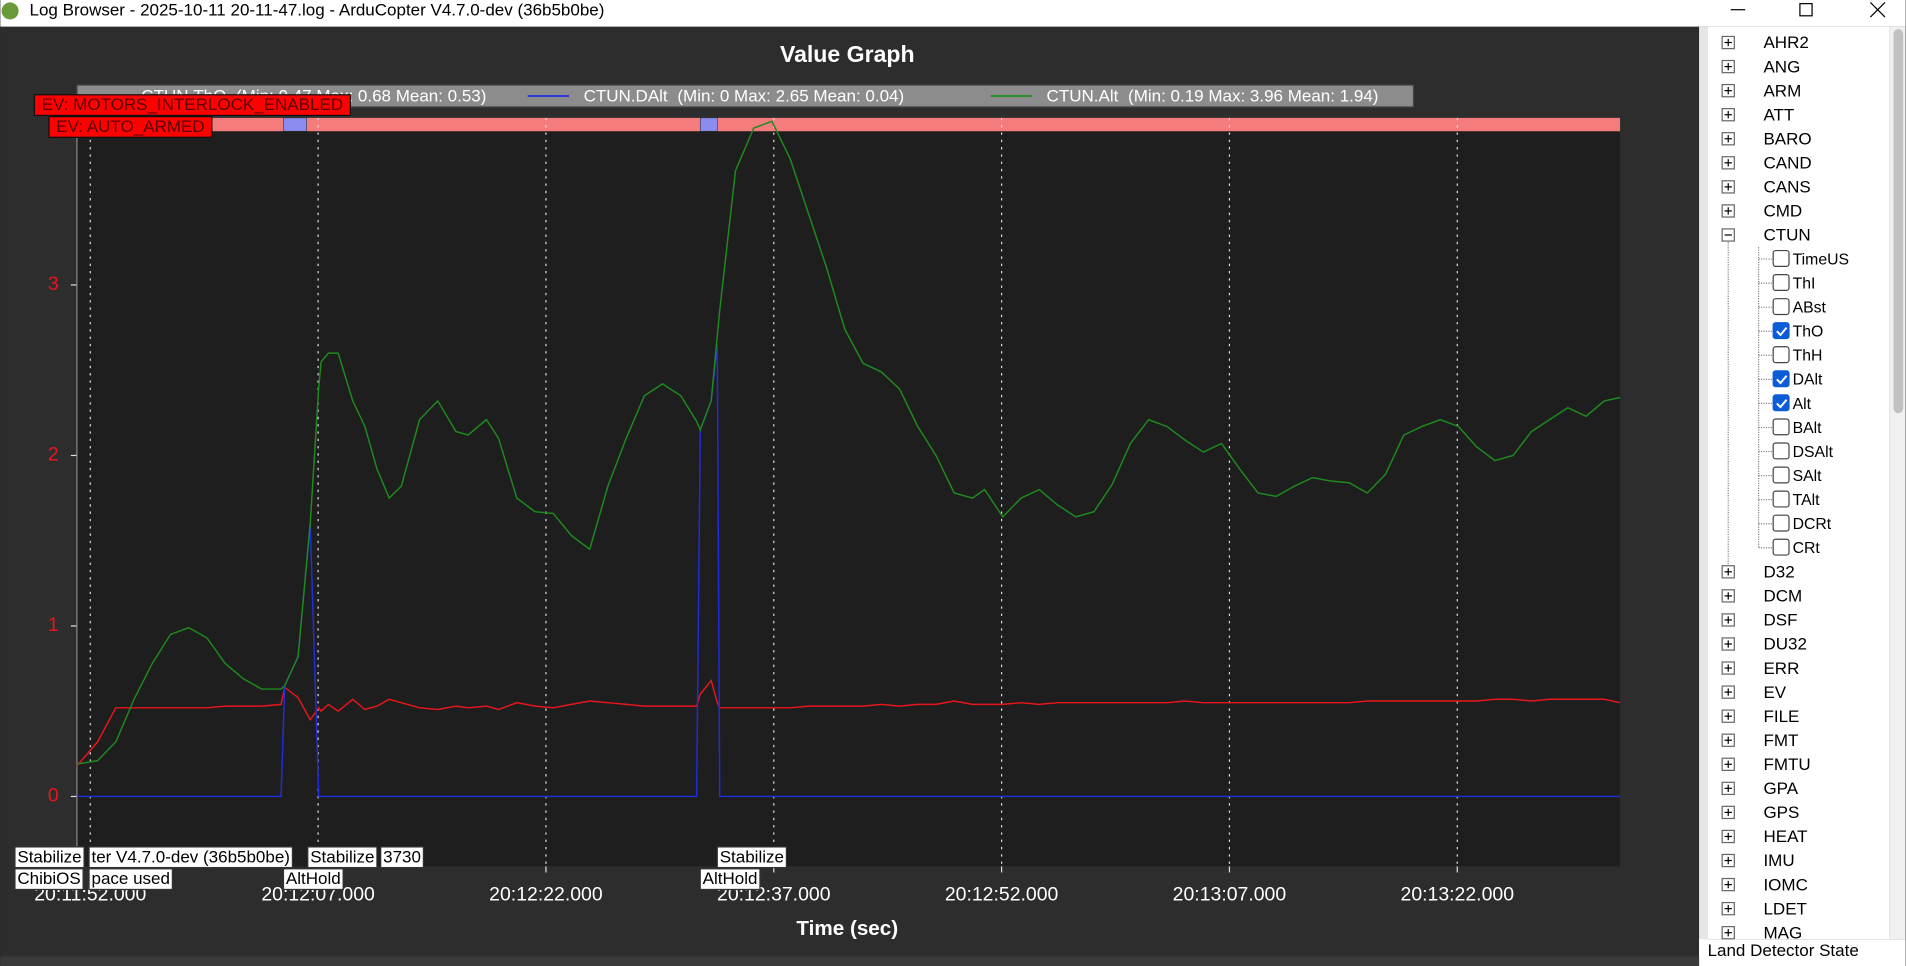 This screenshot has height=966, width=1906. Describe the element at coordinates (1808, 380) in the screenshot. I see `tree-leaf: DAlt` at that location.